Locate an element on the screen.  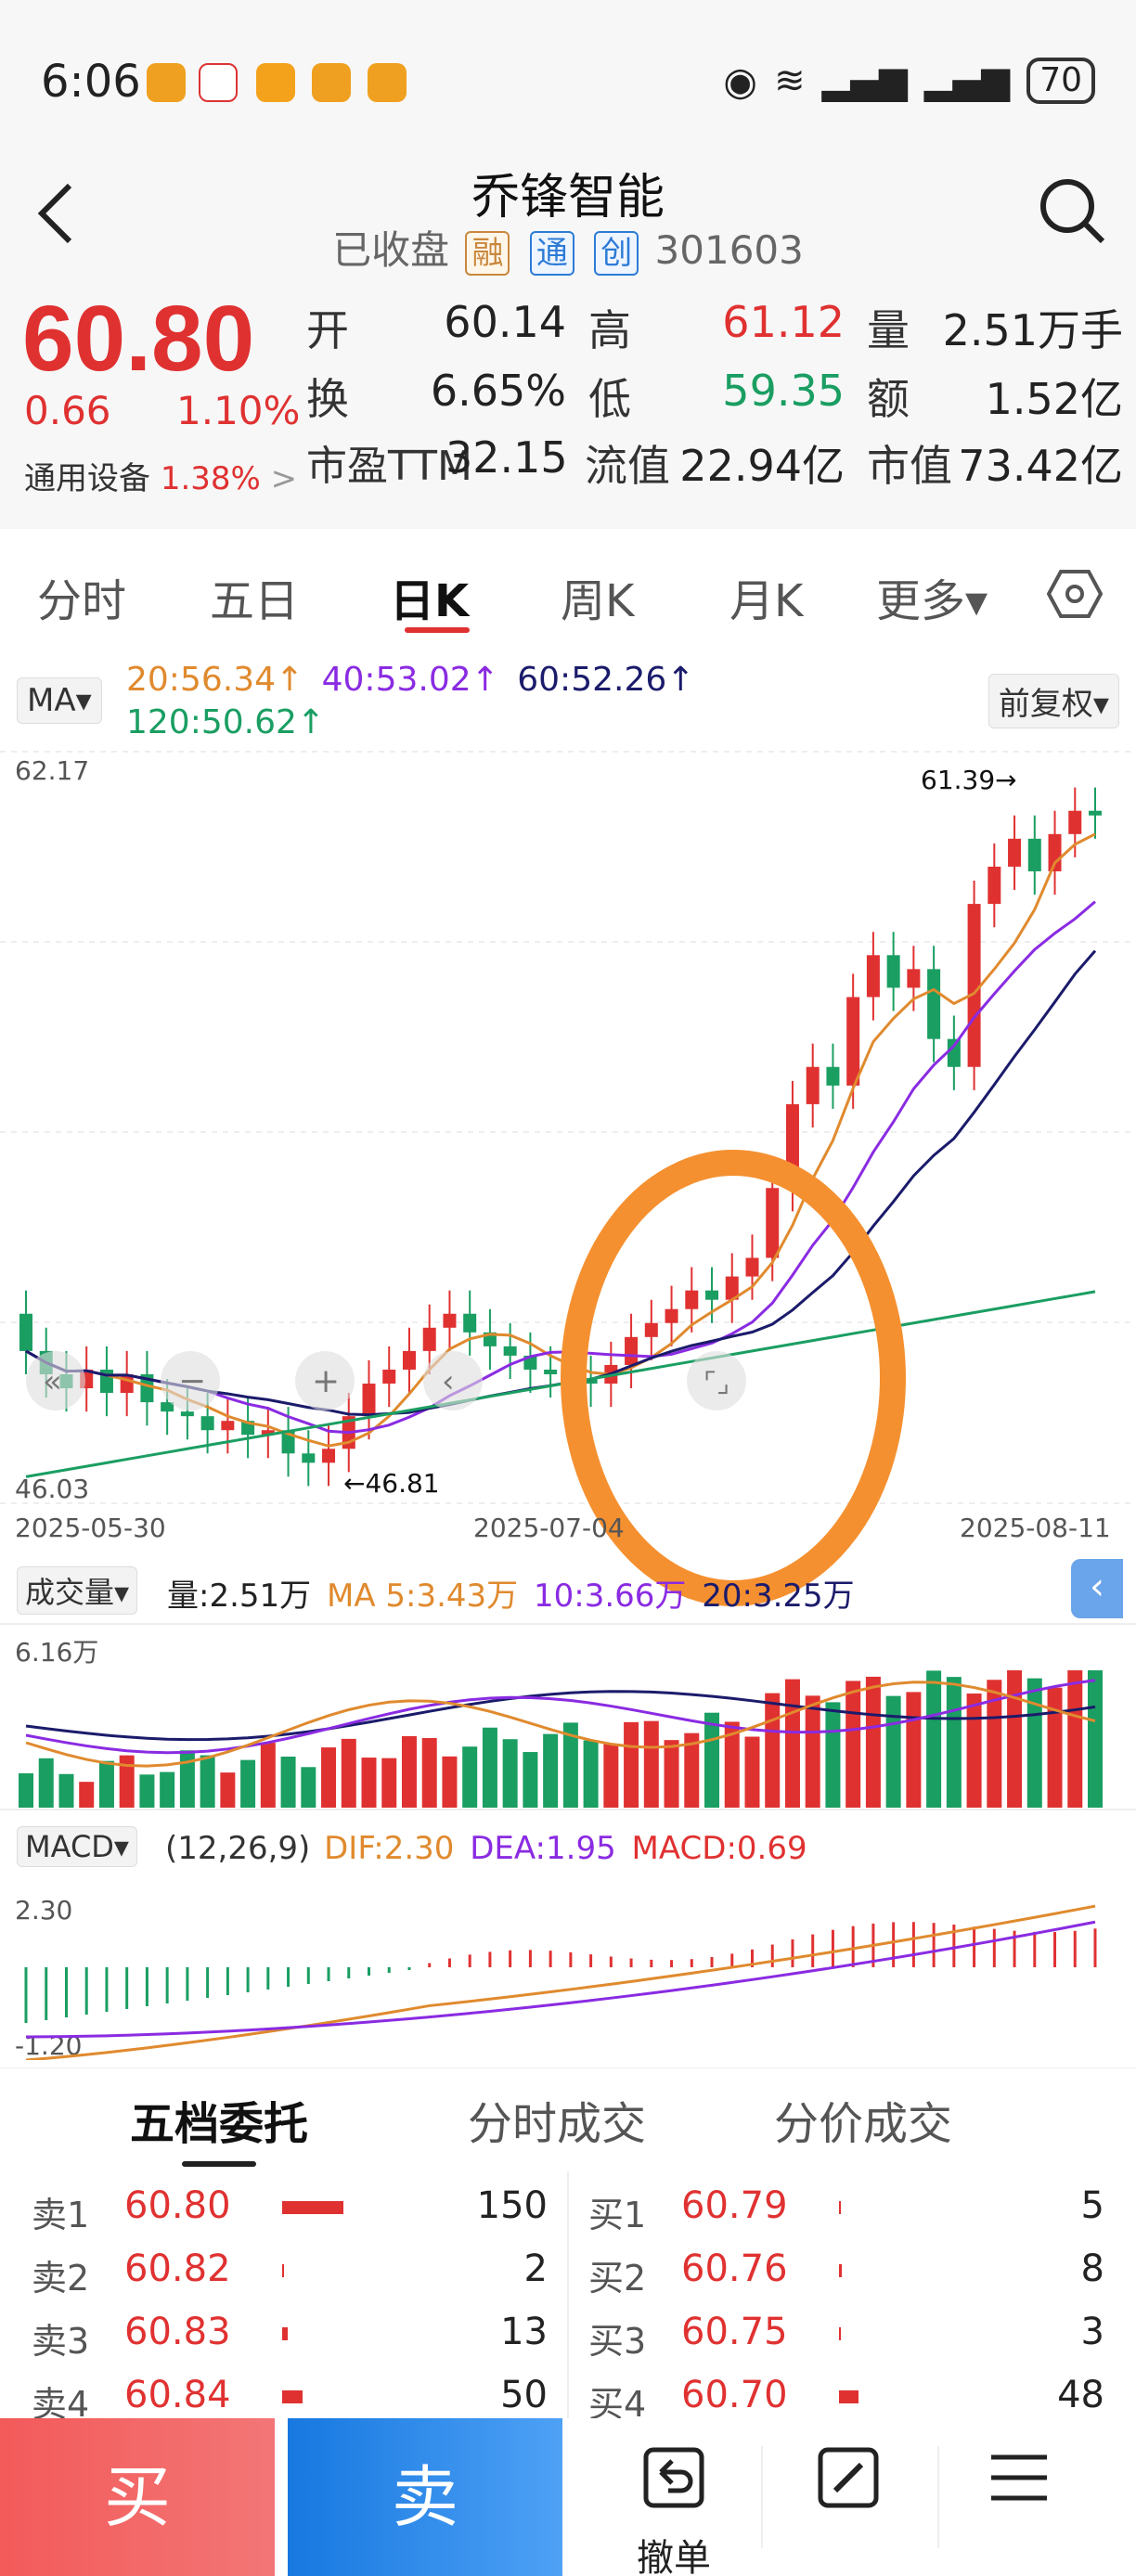
weibo-notification-icon is located at coordinates (166, 83).